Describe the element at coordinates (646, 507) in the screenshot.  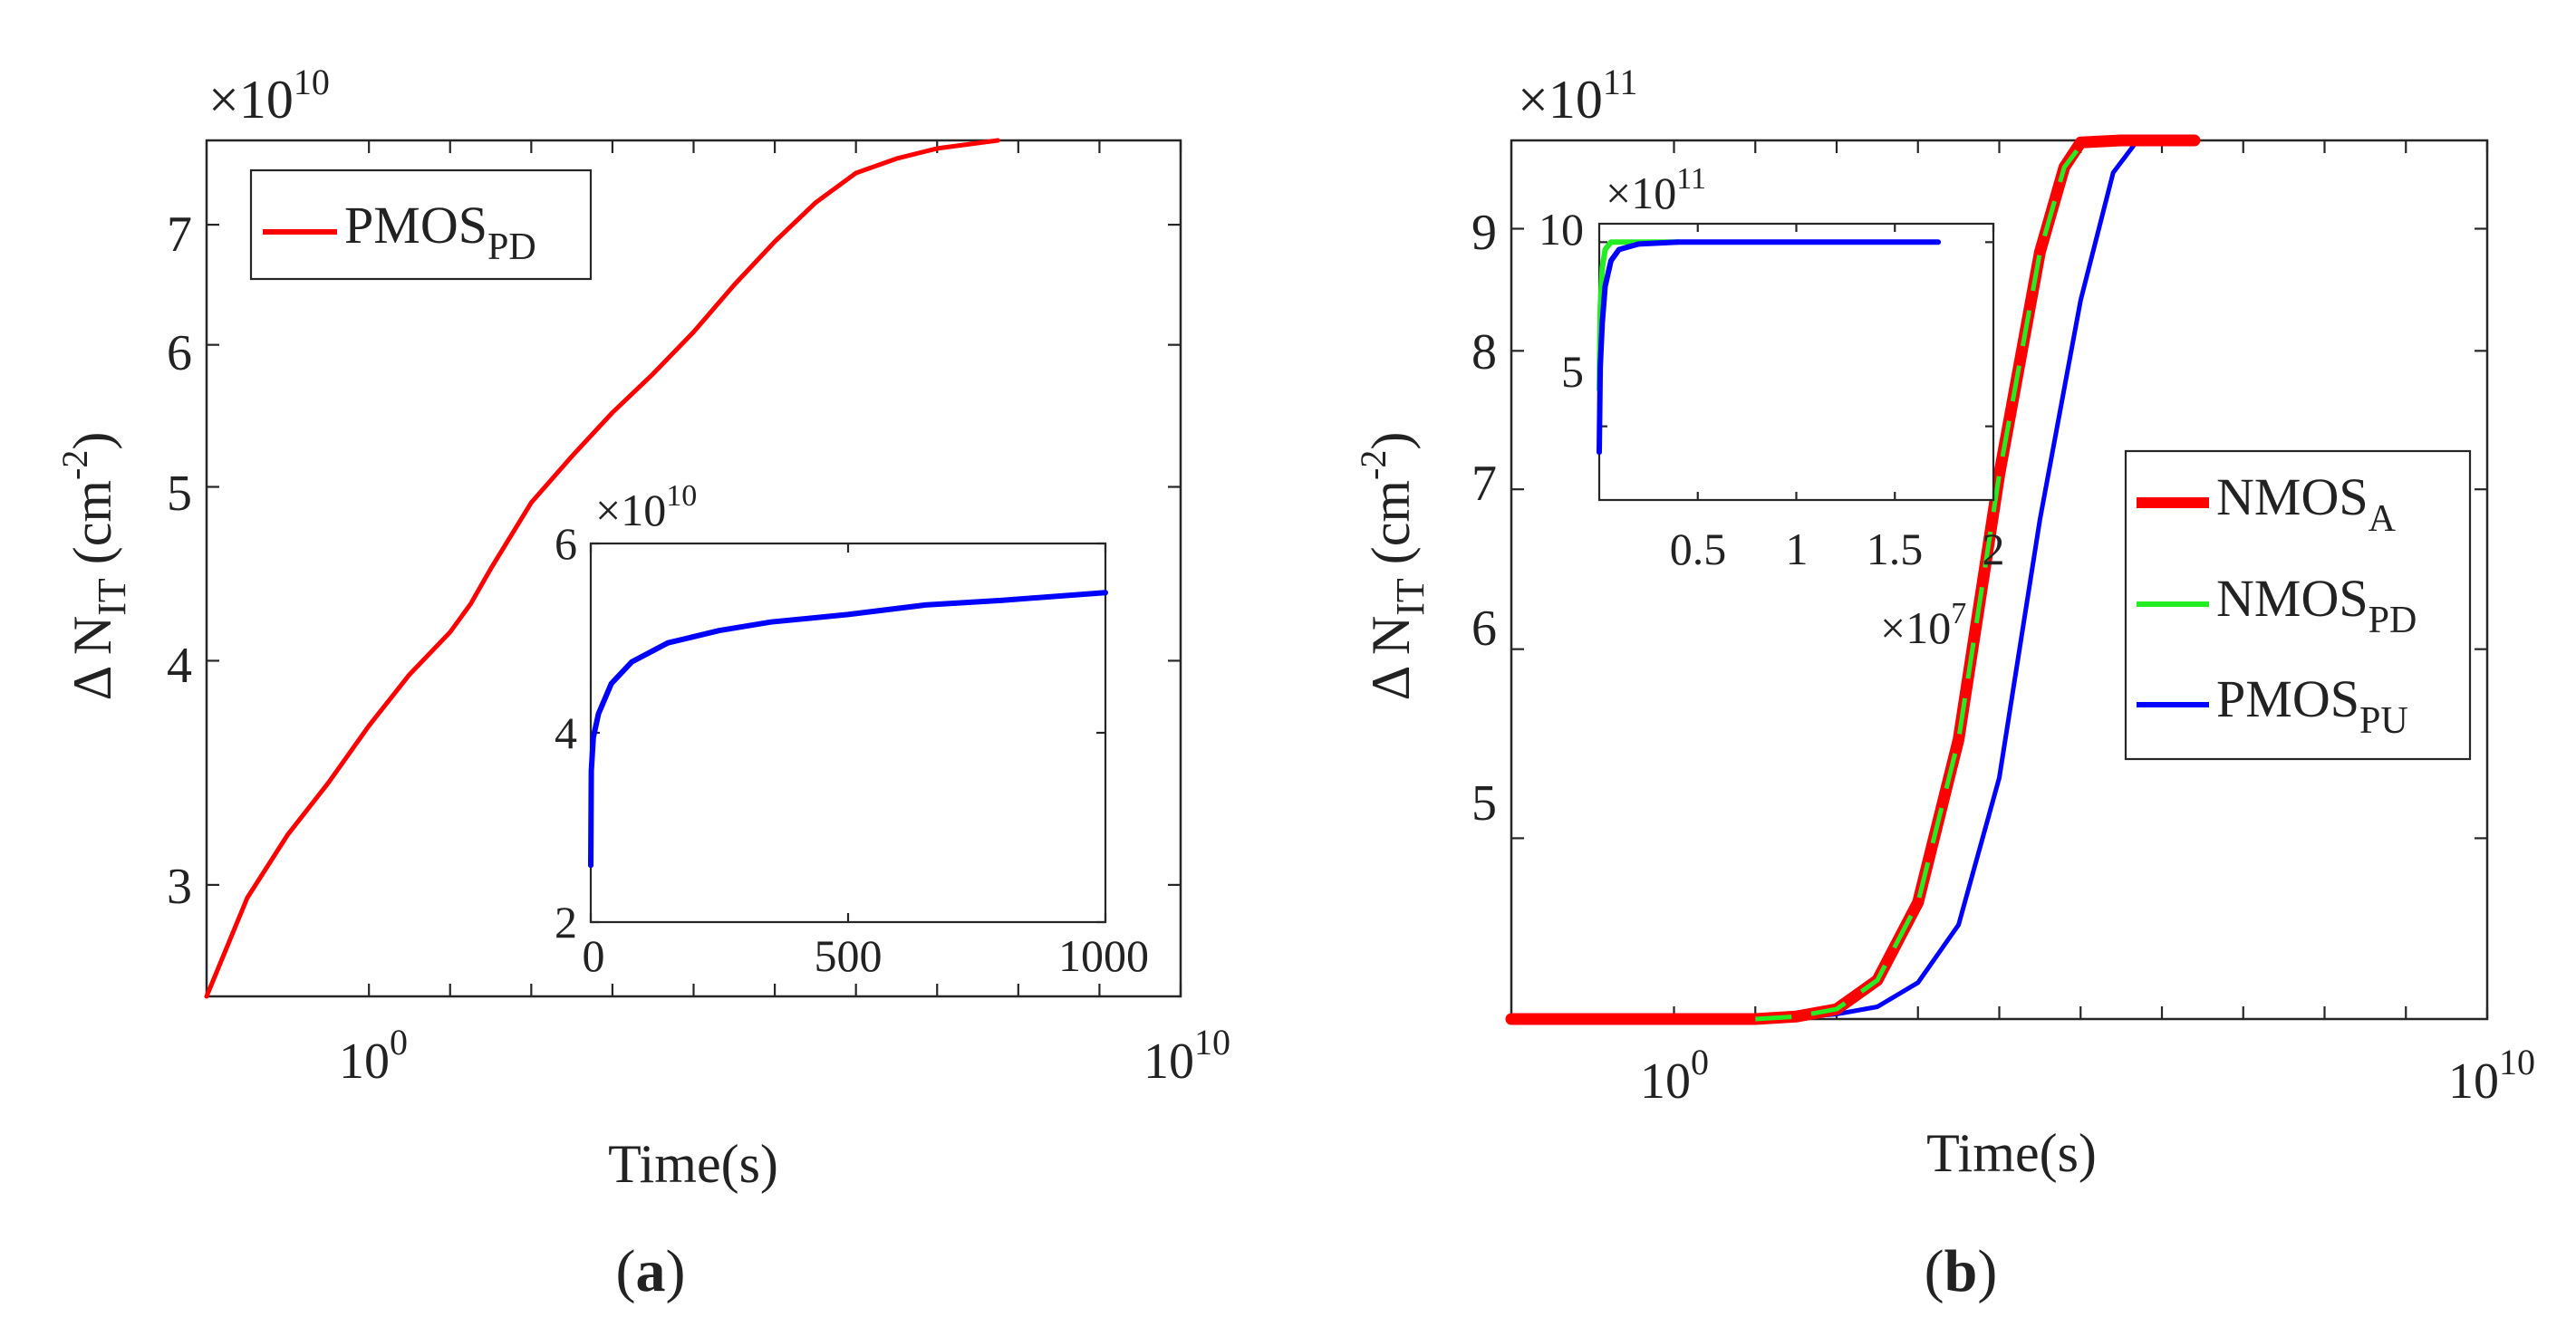
I see `panel-a-inset-multiplier: ×10¹⁰` at that location.